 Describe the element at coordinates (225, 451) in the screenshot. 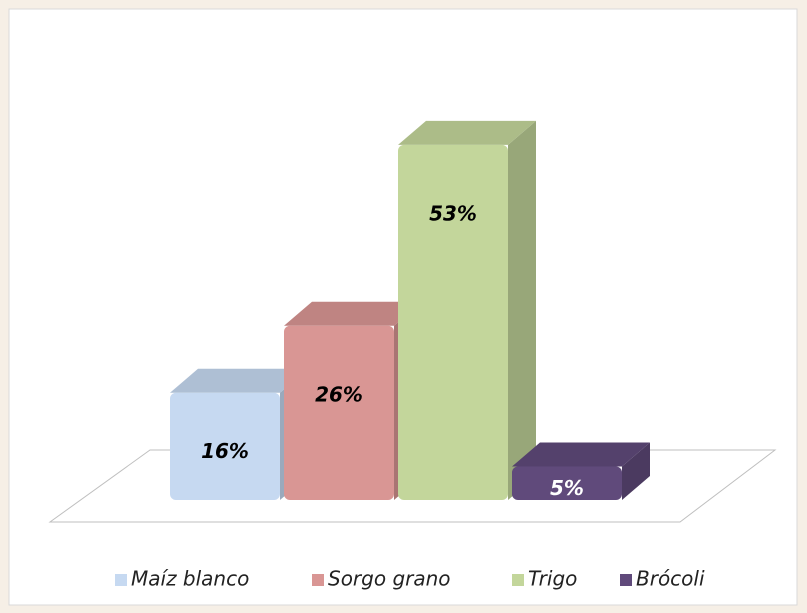

I see `value-label: 16%` at that location.